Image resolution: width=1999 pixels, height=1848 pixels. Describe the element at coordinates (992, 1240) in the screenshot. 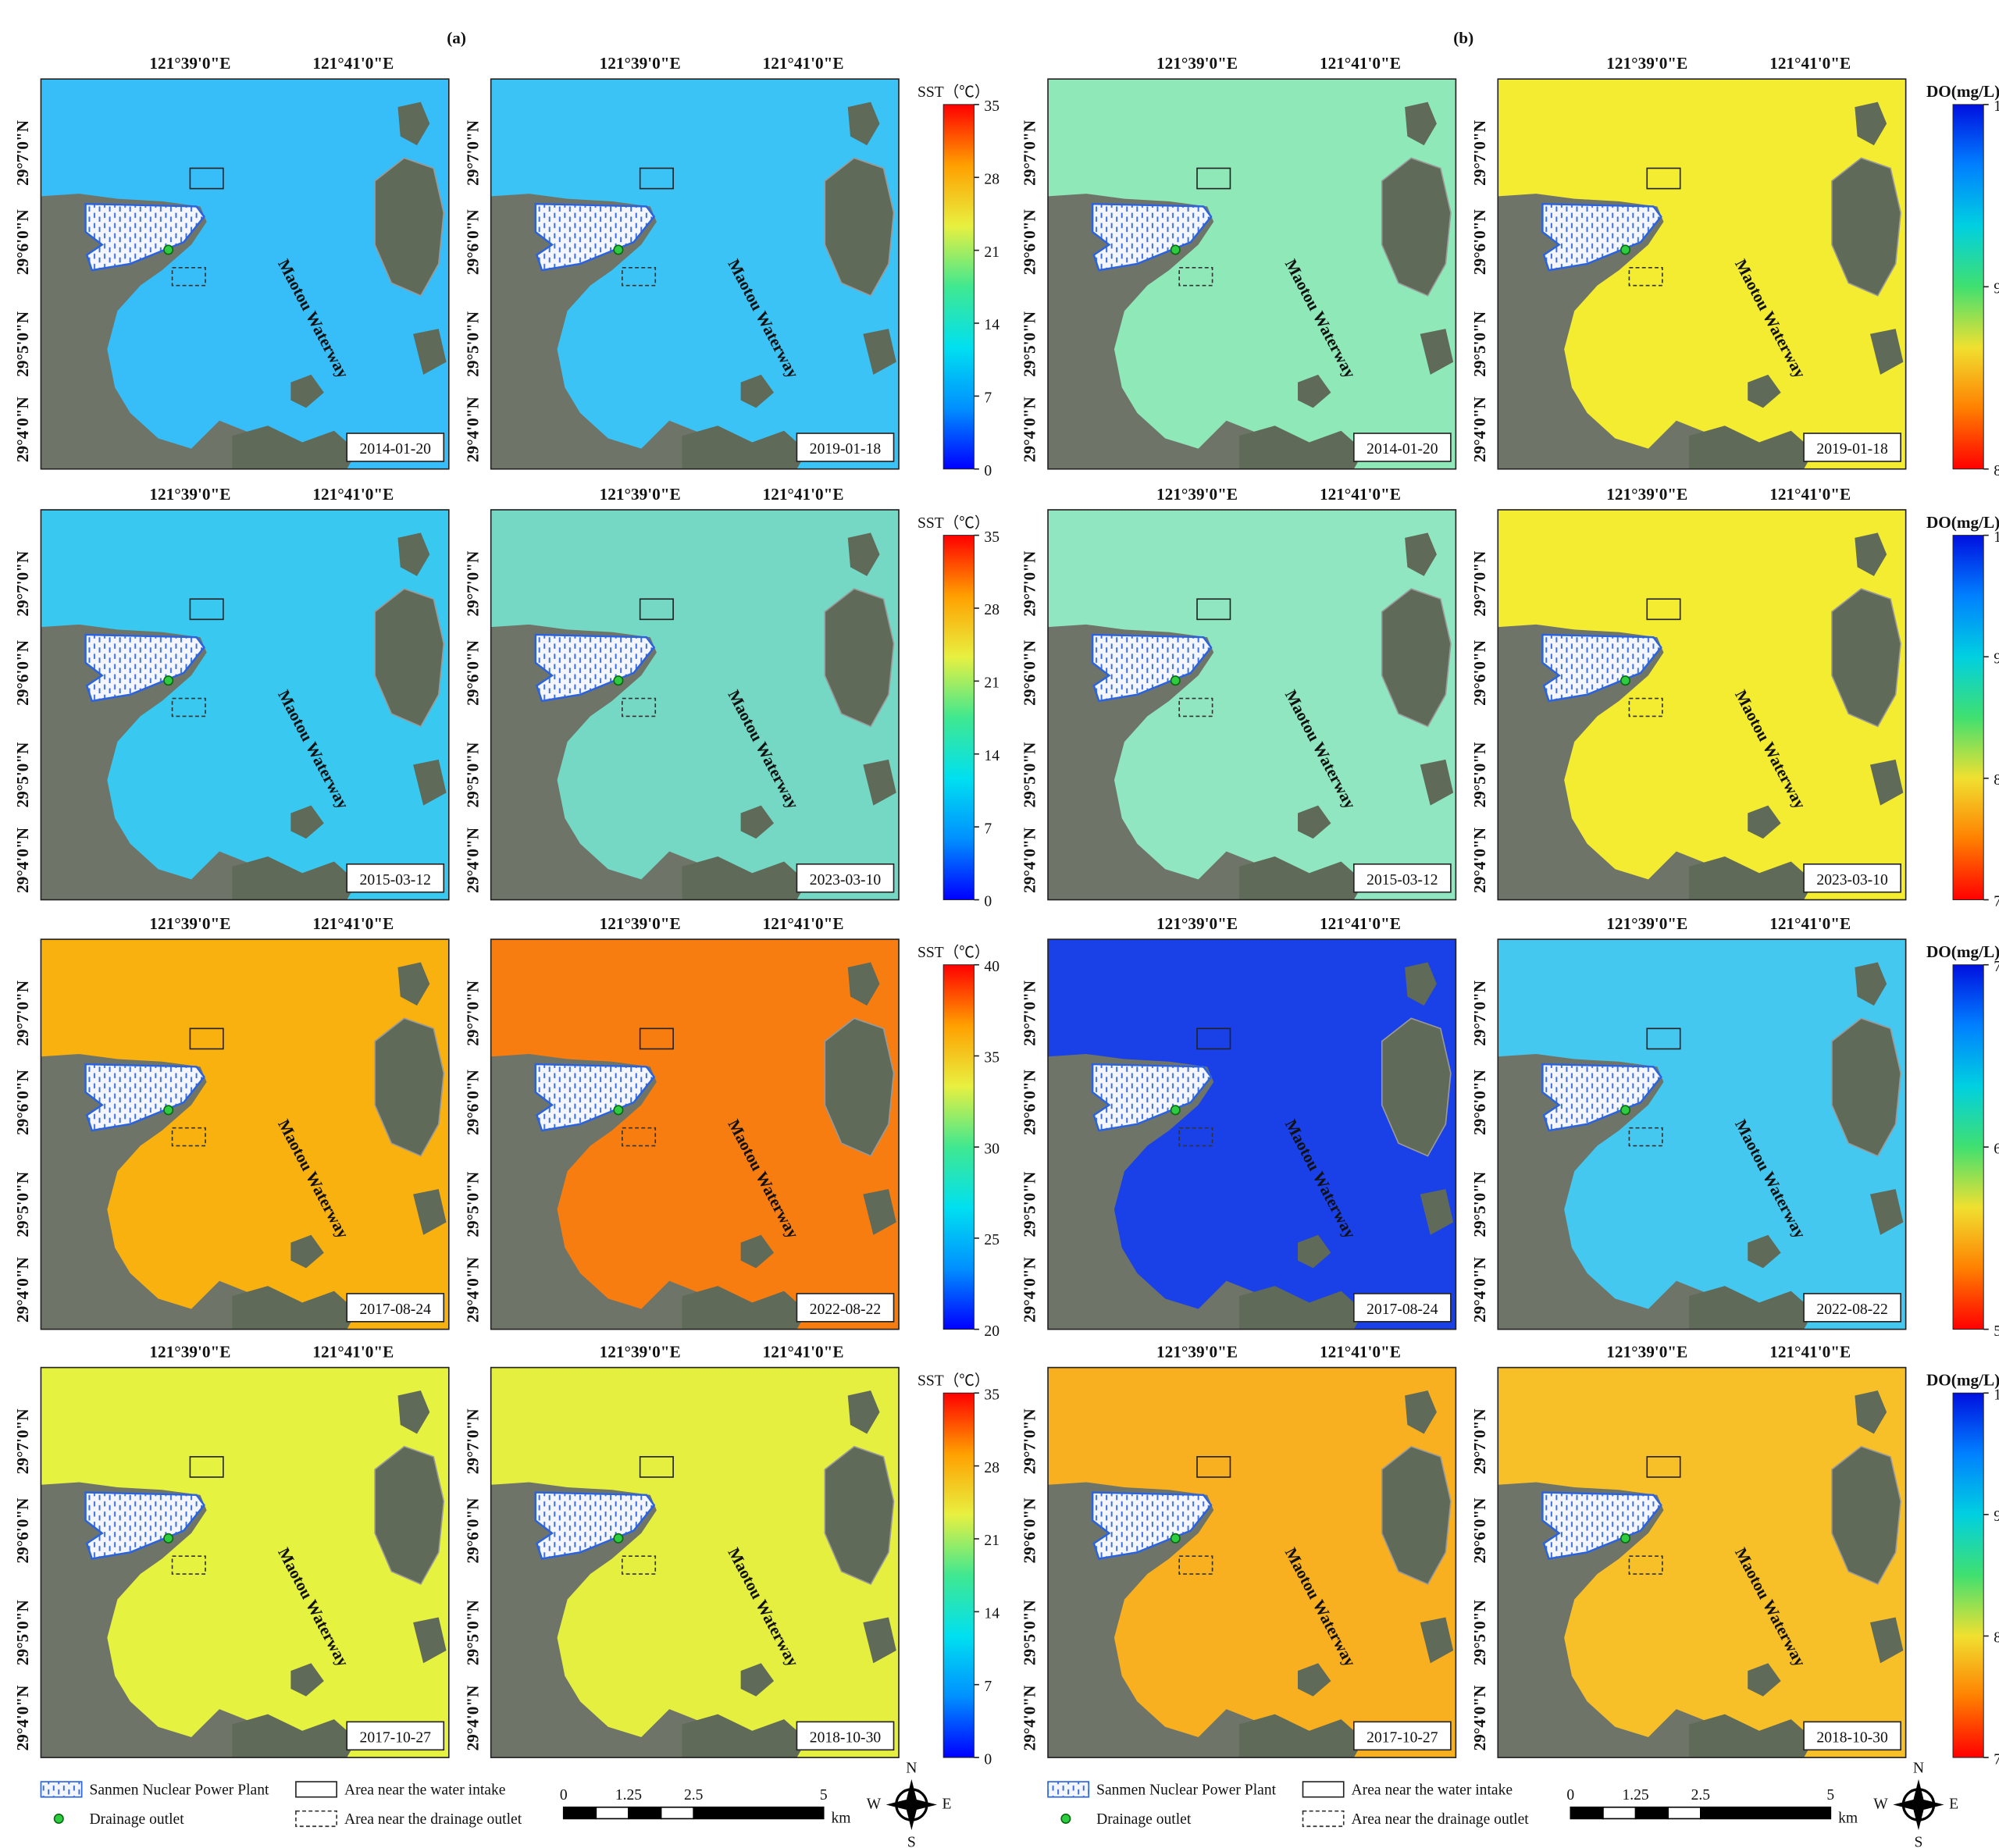

I see `colorbar-tick-label: 25` at that location.